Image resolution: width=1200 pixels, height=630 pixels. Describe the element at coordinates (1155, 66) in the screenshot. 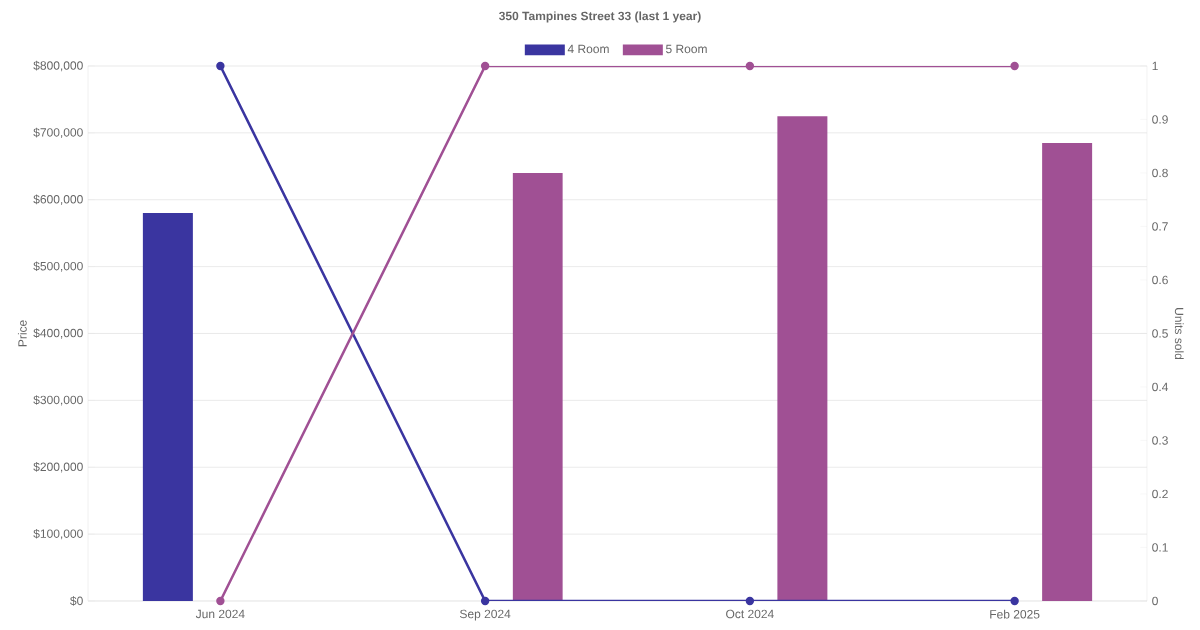

I see `y2-tick-label: 1` at that location.